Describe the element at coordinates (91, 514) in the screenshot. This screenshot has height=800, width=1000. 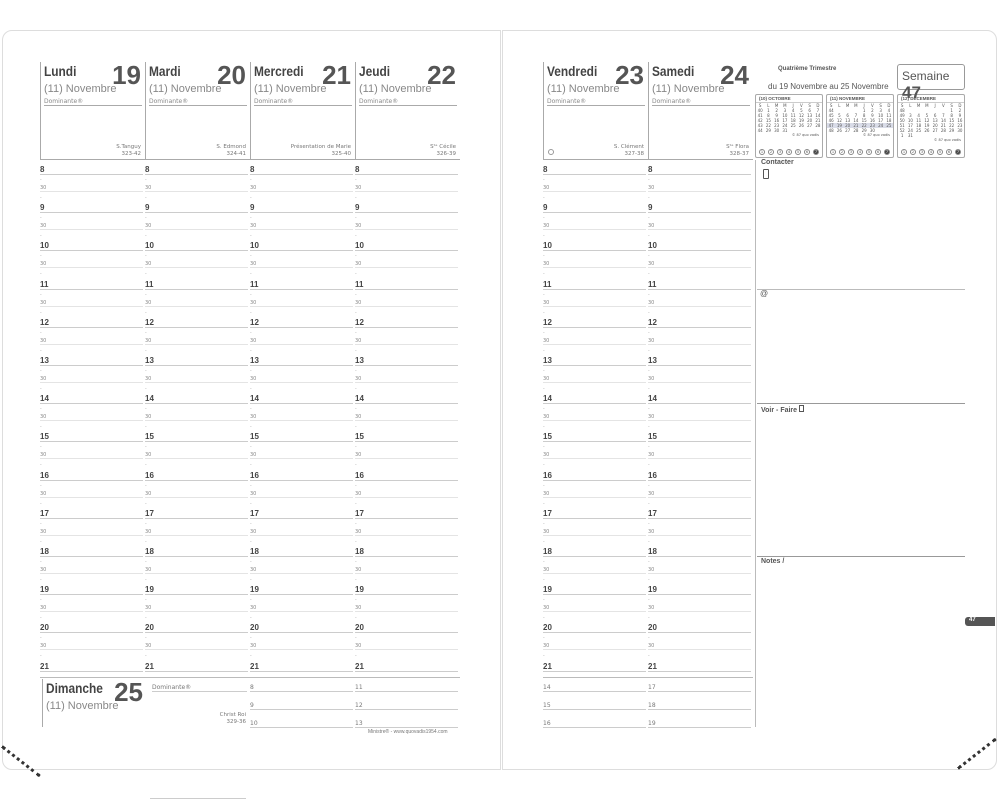
I see `hour-row: 17` at that location.